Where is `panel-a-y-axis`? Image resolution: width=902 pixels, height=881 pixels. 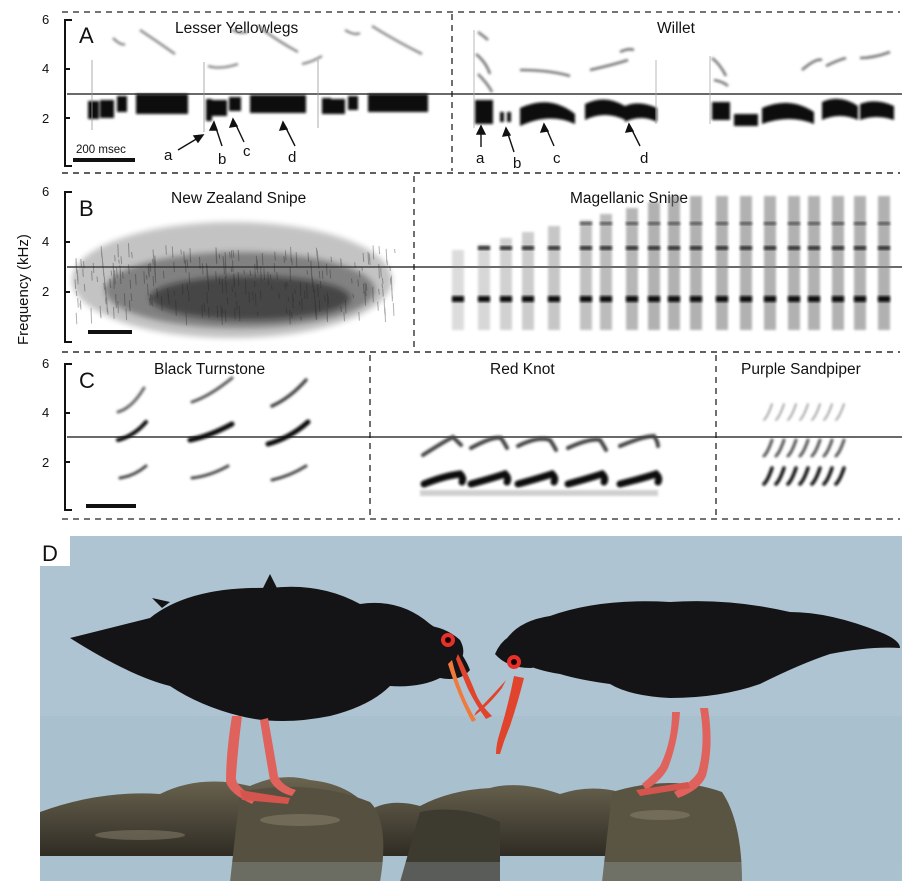
panel-a-y-axis is located at coordinates (68, 93).